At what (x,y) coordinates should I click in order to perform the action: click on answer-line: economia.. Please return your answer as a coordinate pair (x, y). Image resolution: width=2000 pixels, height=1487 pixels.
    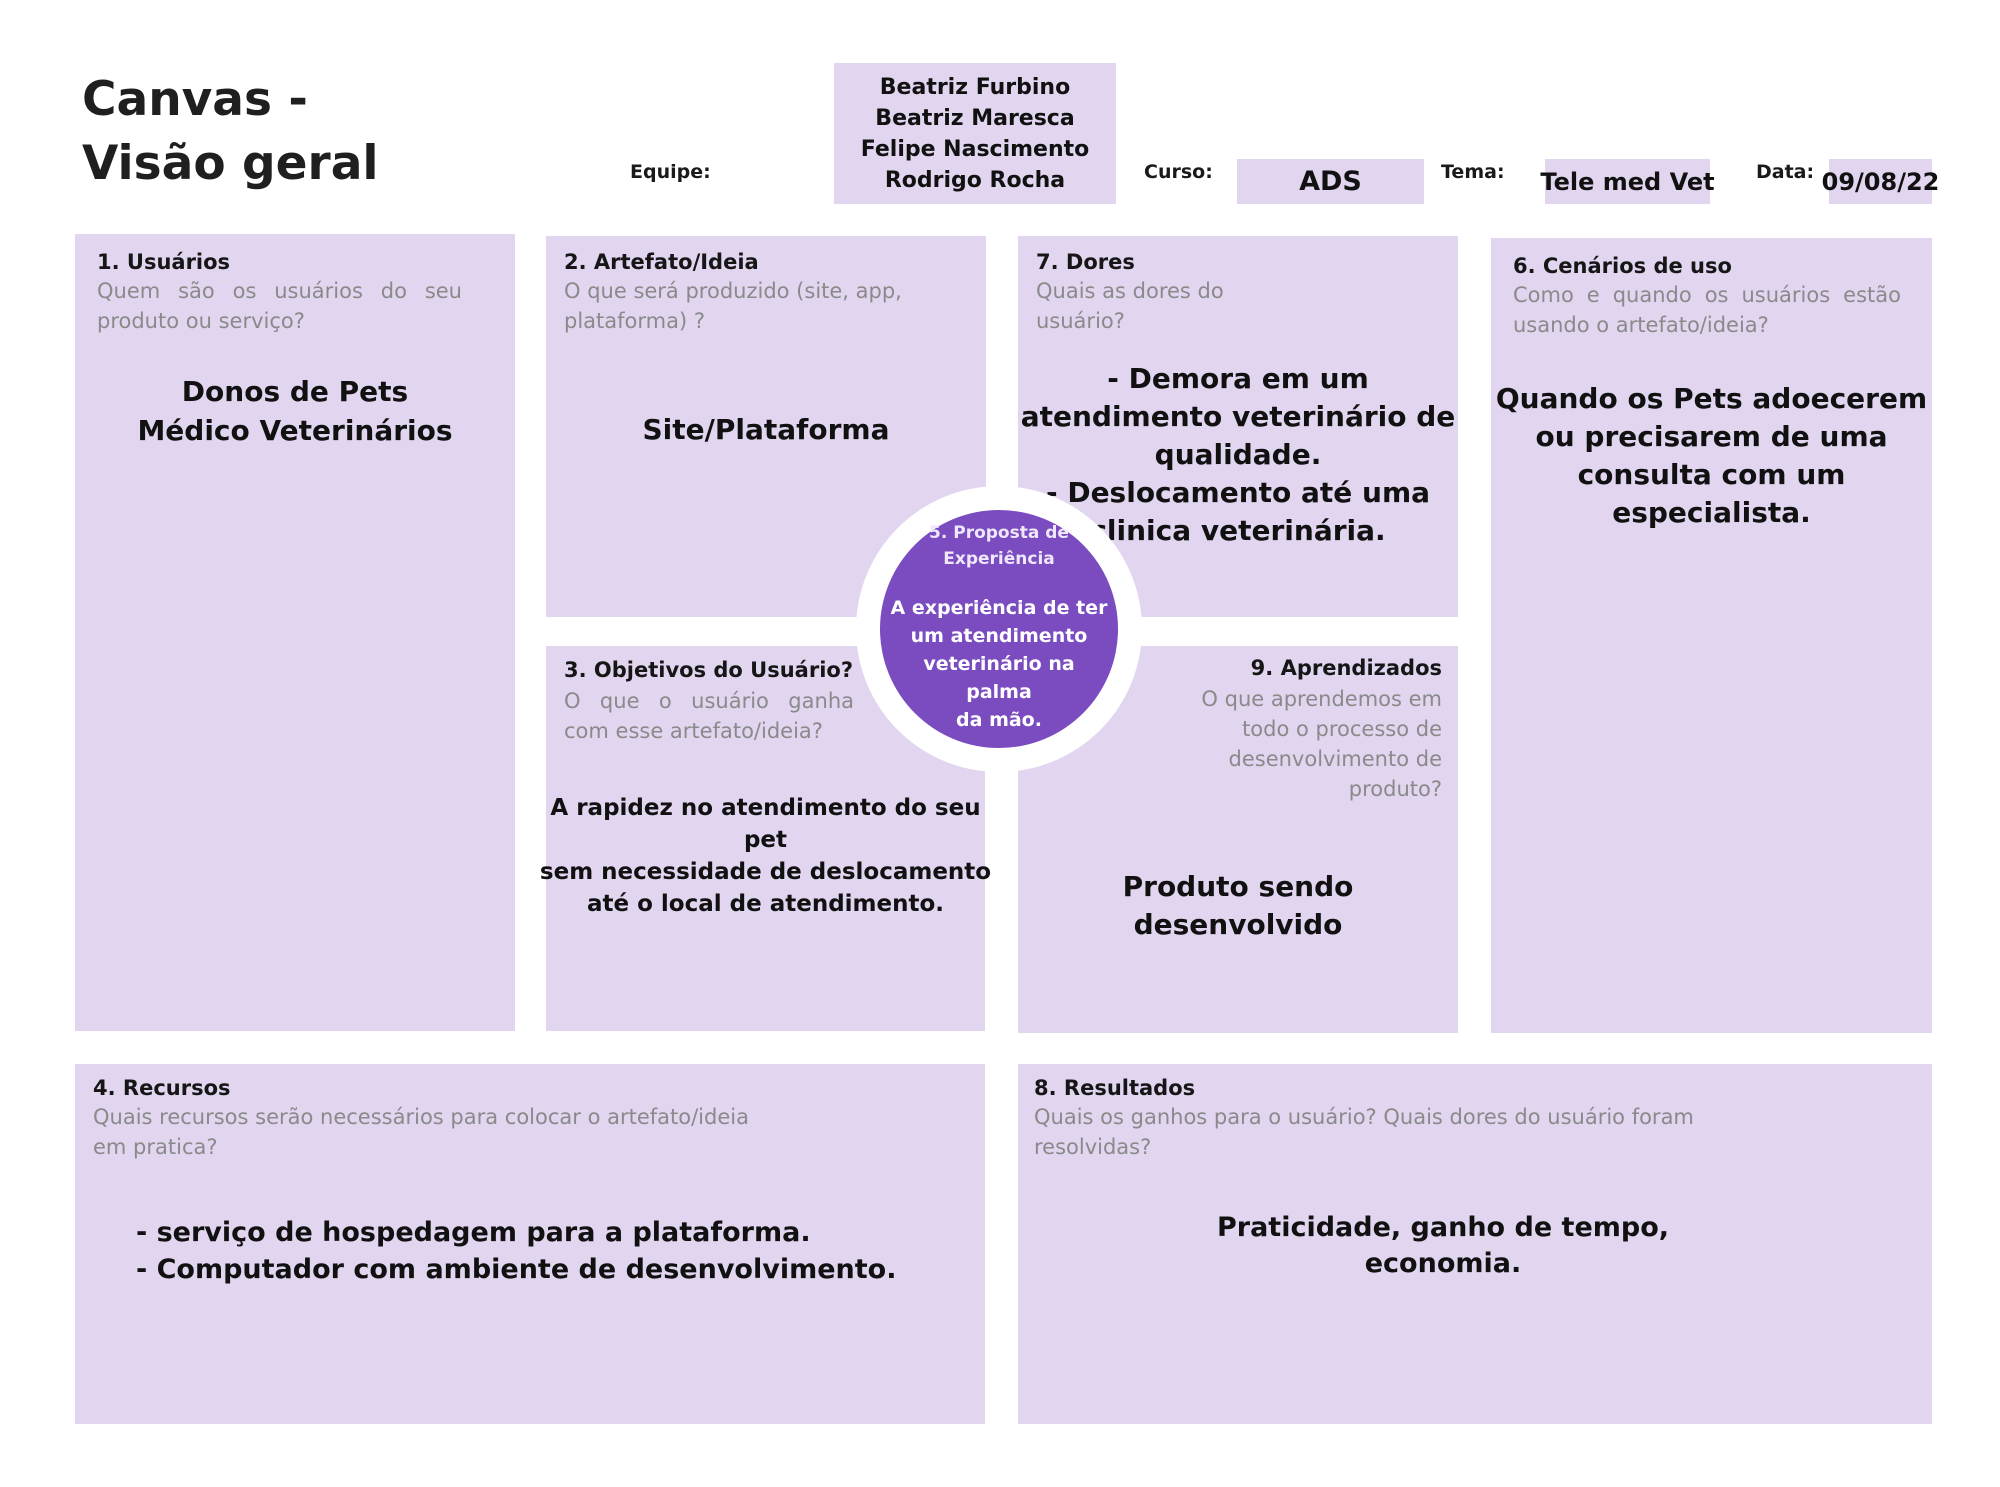
    Looking at the image, I should click on (1443, 1263).